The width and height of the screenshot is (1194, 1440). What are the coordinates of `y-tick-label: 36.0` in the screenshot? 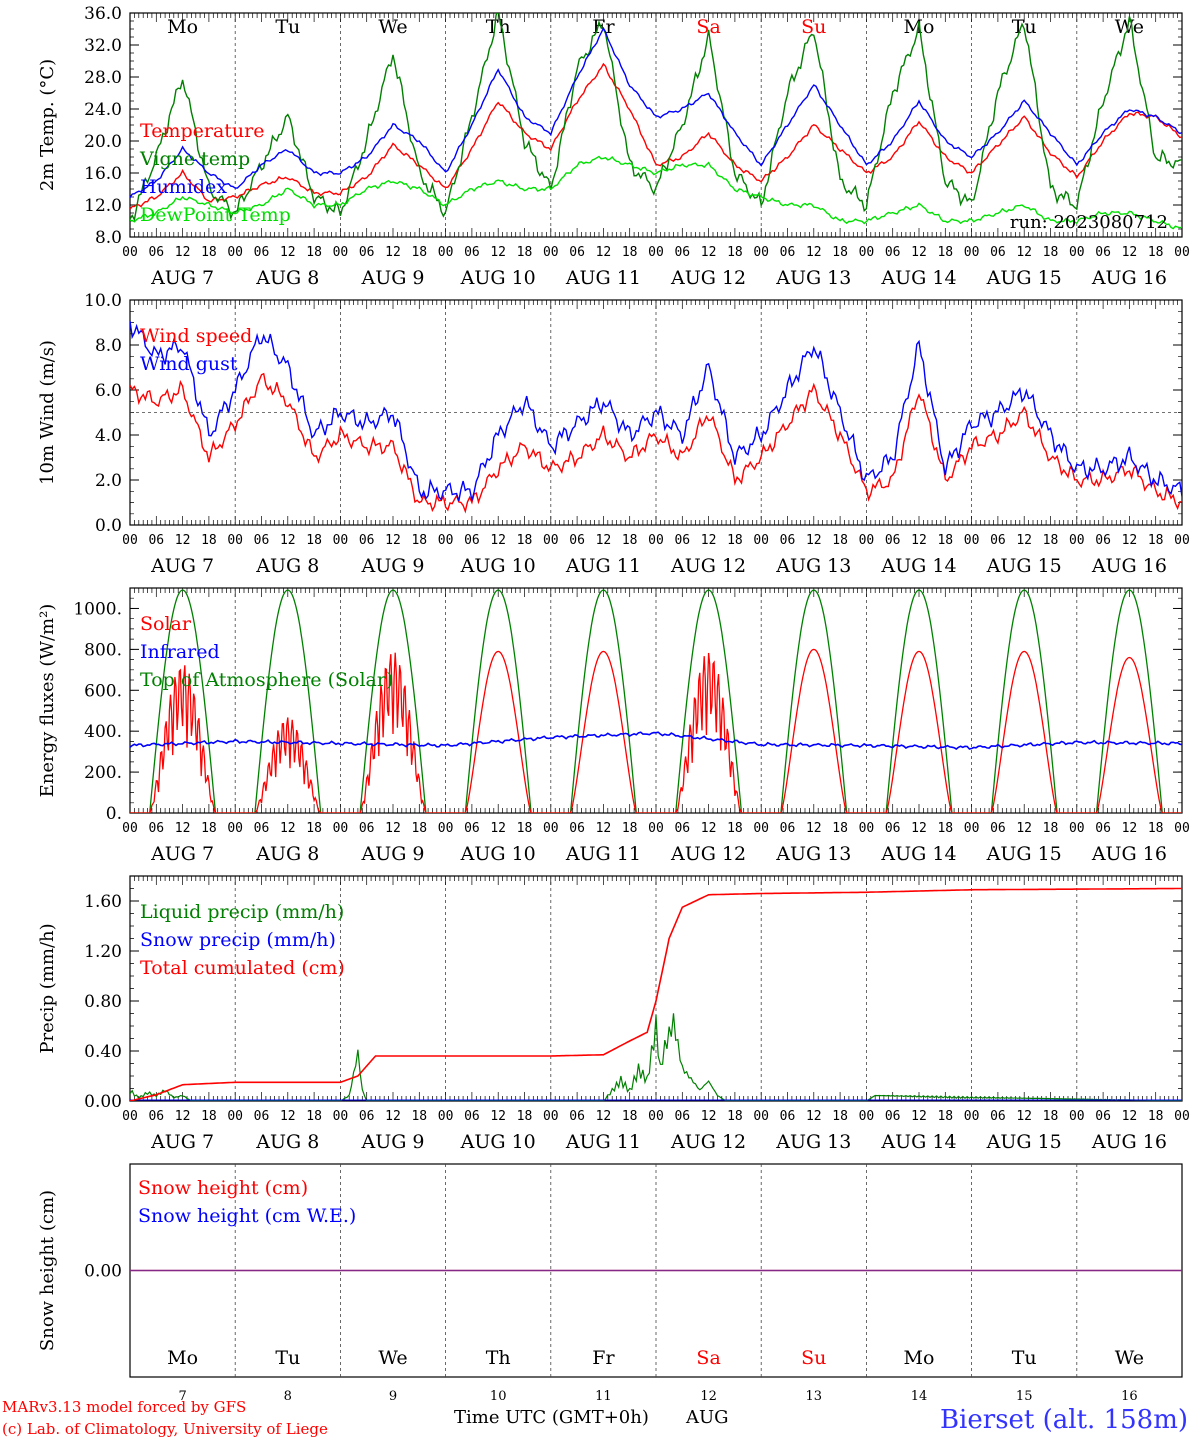 It's located at (103, 14).